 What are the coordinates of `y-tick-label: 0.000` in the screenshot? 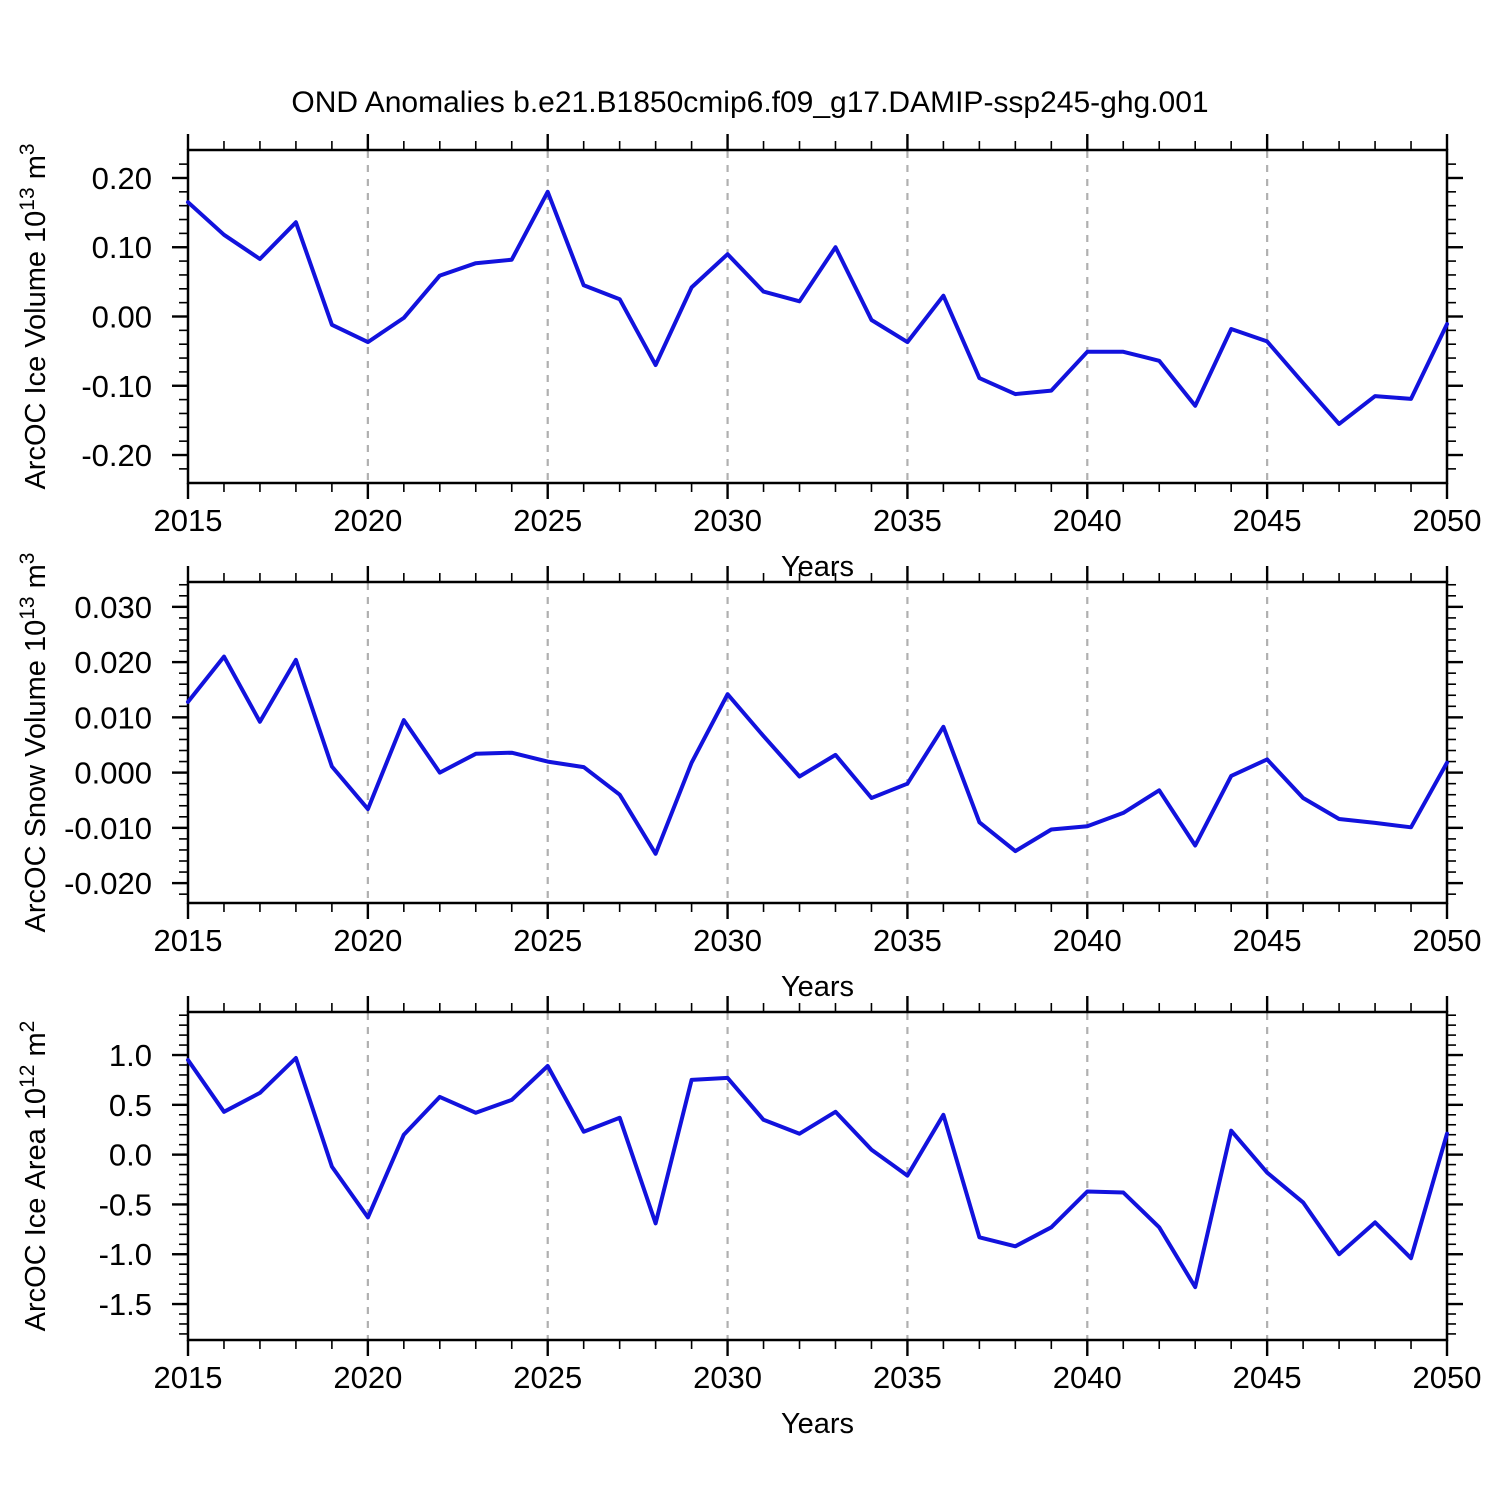 It's located at (113, 773).